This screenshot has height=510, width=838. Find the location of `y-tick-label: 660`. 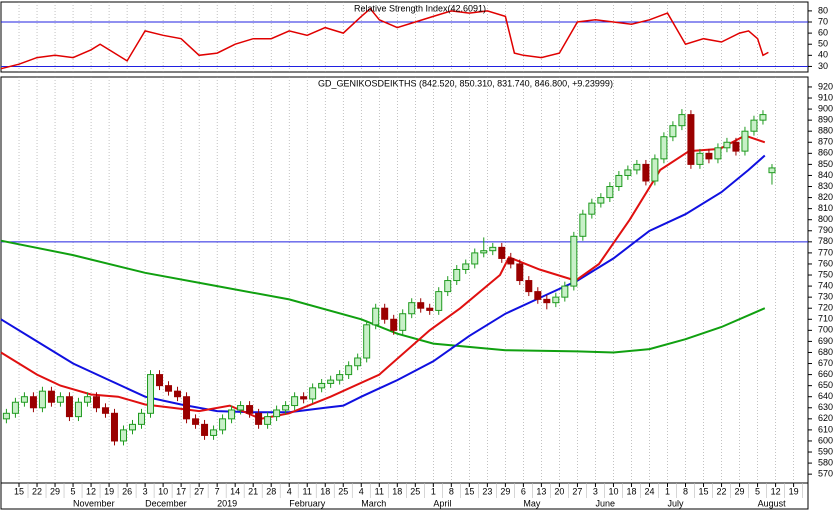

y-tick-label: 660 is located at coordinates (825, 374).